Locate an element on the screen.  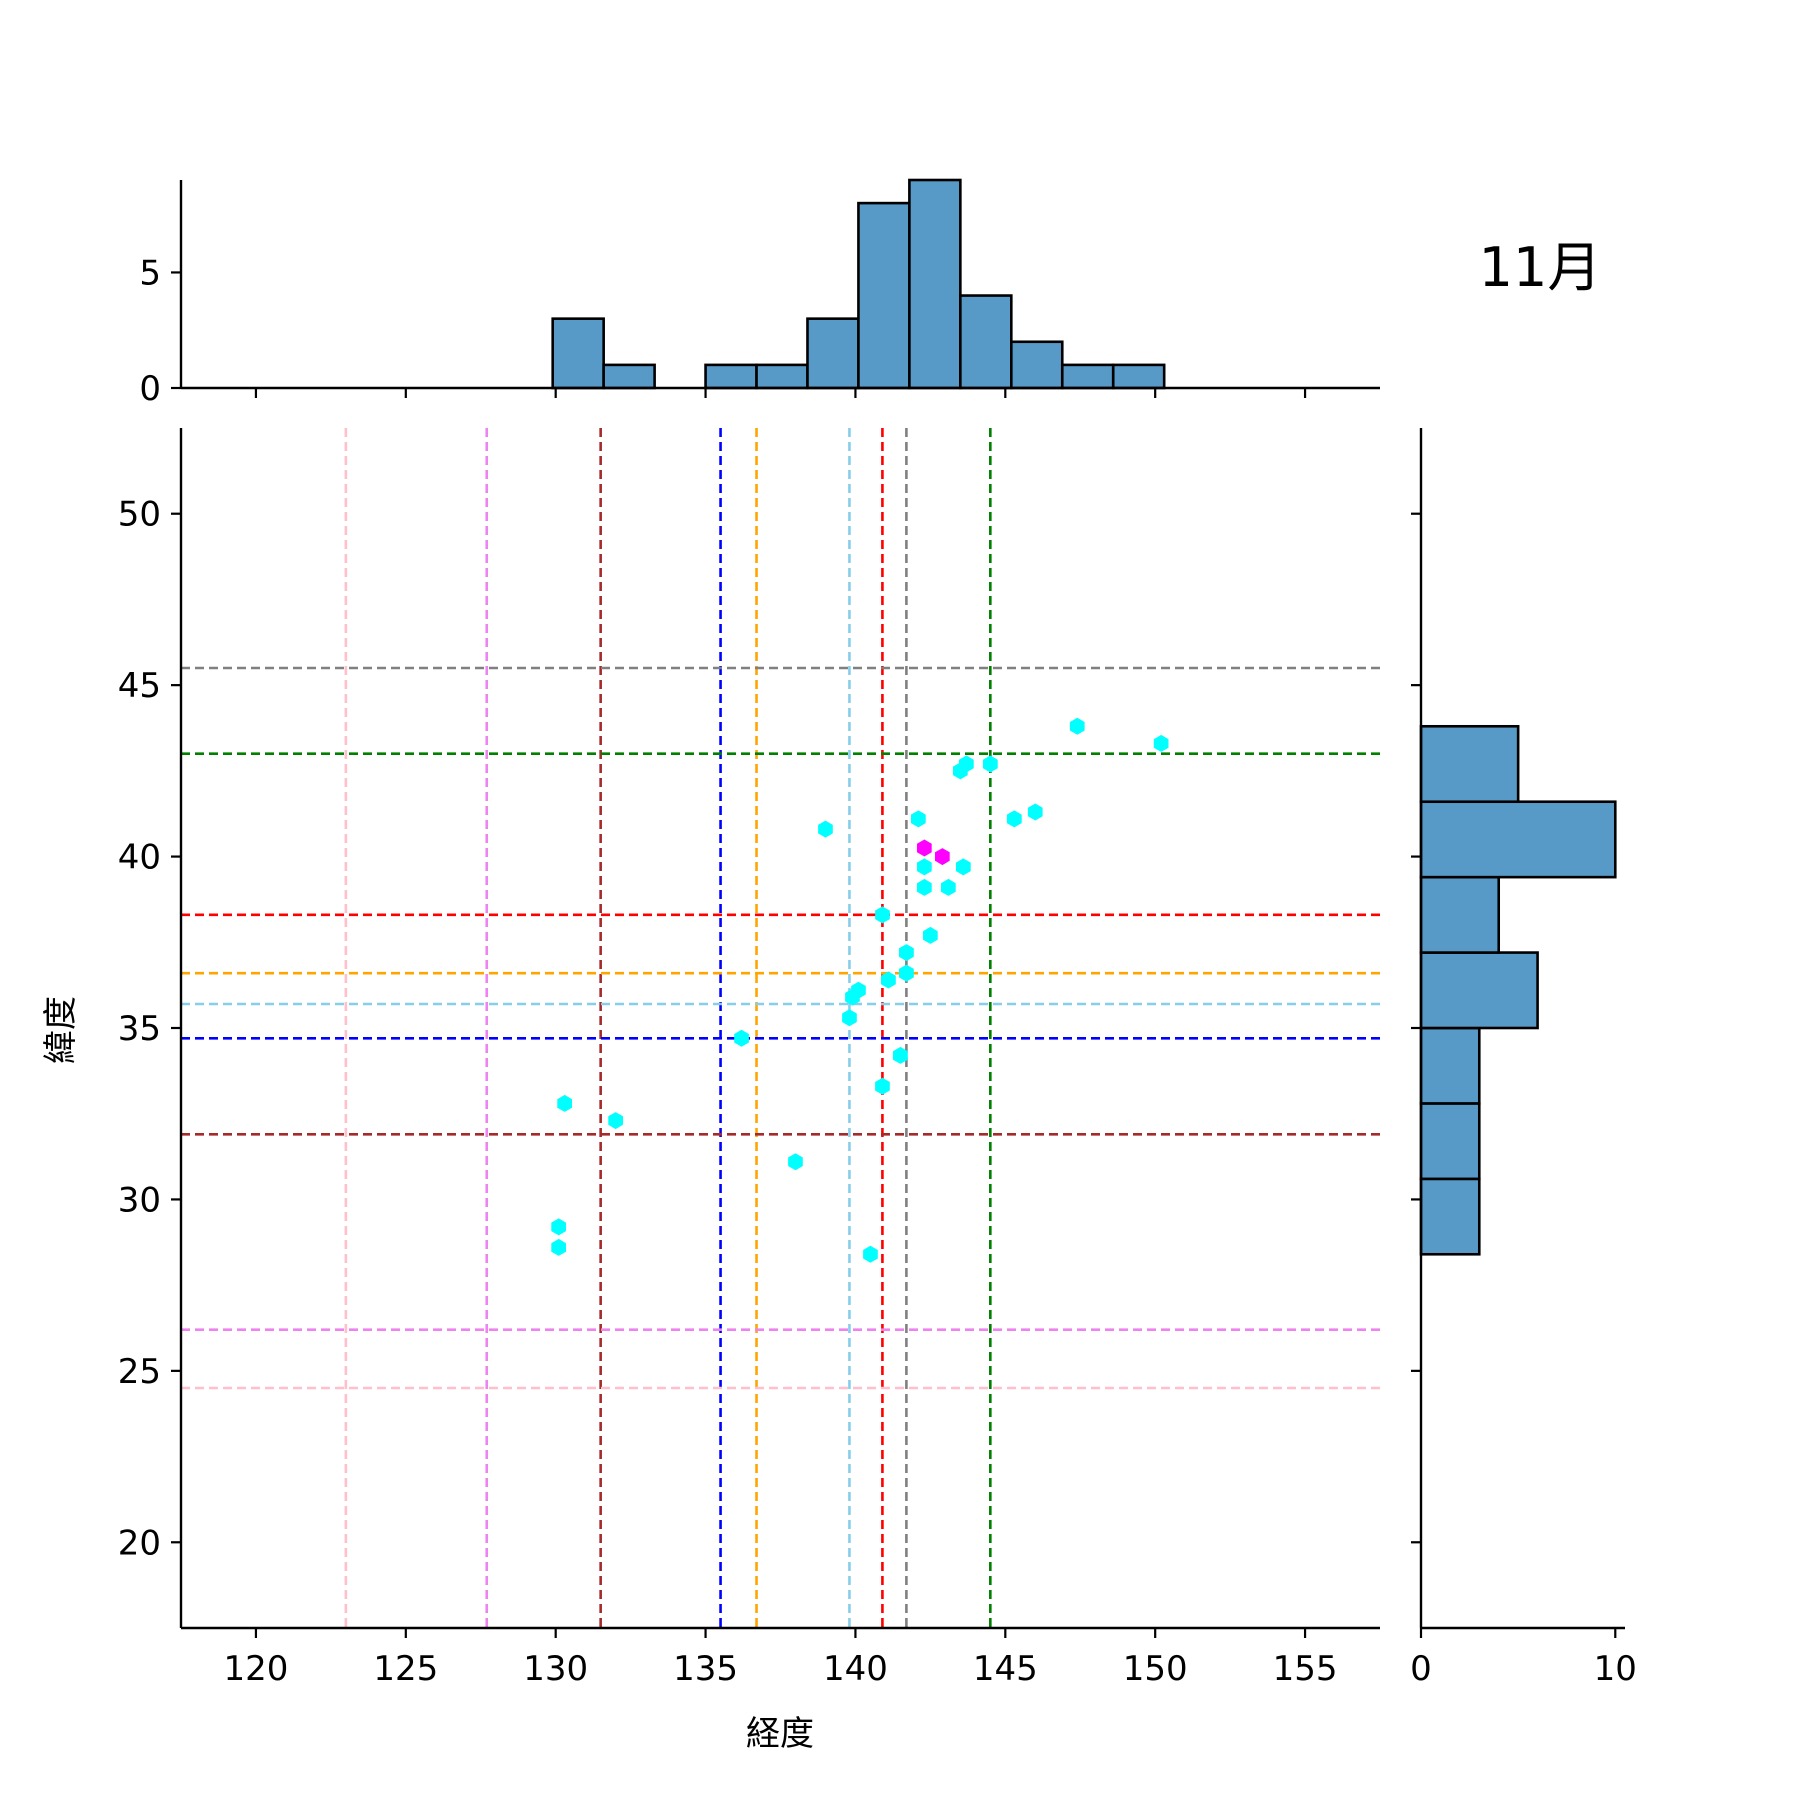
x-tick-label: 130 is located at coordinates (555, 1669).